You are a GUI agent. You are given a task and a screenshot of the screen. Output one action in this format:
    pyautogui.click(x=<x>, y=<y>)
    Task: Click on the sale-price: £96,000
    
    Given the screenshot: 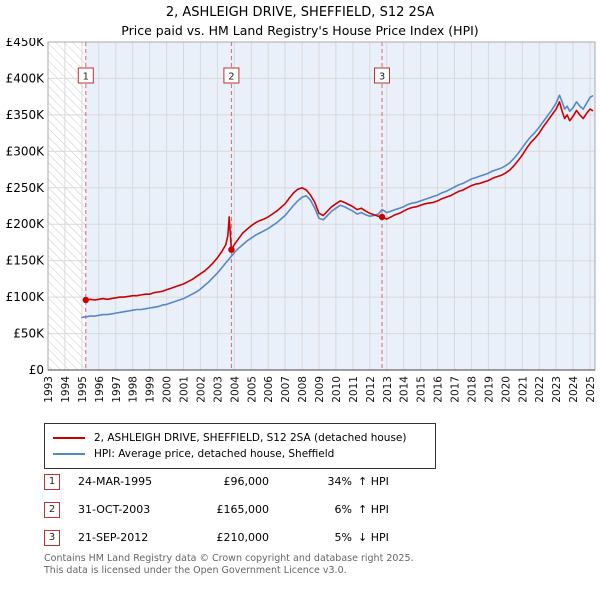 What is the action you would take?
    pyautogui.click(x=246, y=481)
    